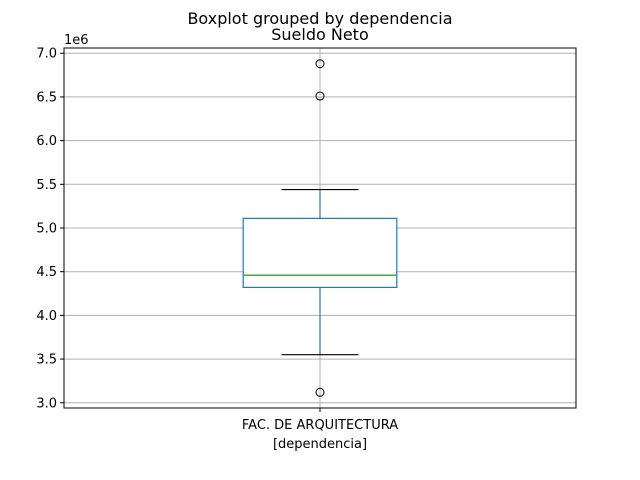 The height and width of the screenshot is (480, 640). Describe the element at coordinates (46, 97) in the screenshot. I see `y-tick-label: 6.5` at that location.